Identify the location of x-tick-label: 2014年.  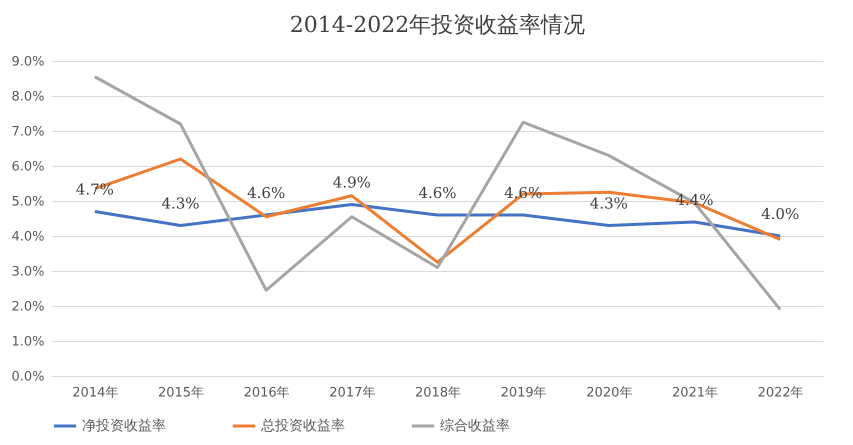
(95, 393).